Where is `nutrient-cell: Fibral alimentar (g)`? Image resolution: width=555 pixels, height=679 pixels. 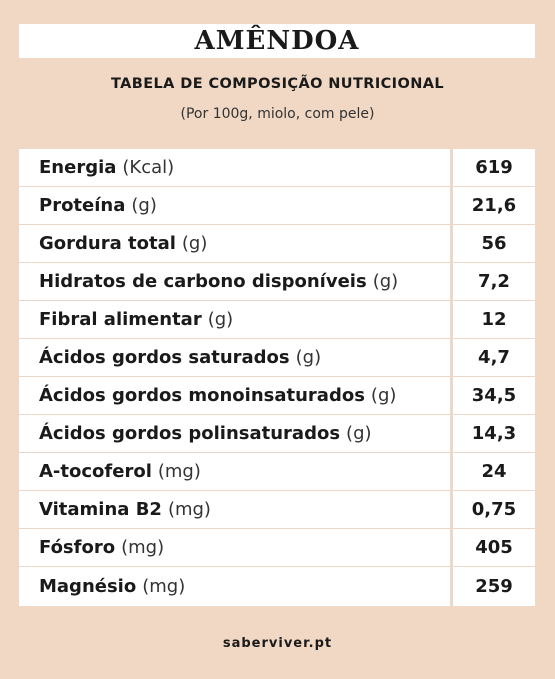 nutrient-cell: Fibral alimentar (g) is located at coordinates (236, 319).